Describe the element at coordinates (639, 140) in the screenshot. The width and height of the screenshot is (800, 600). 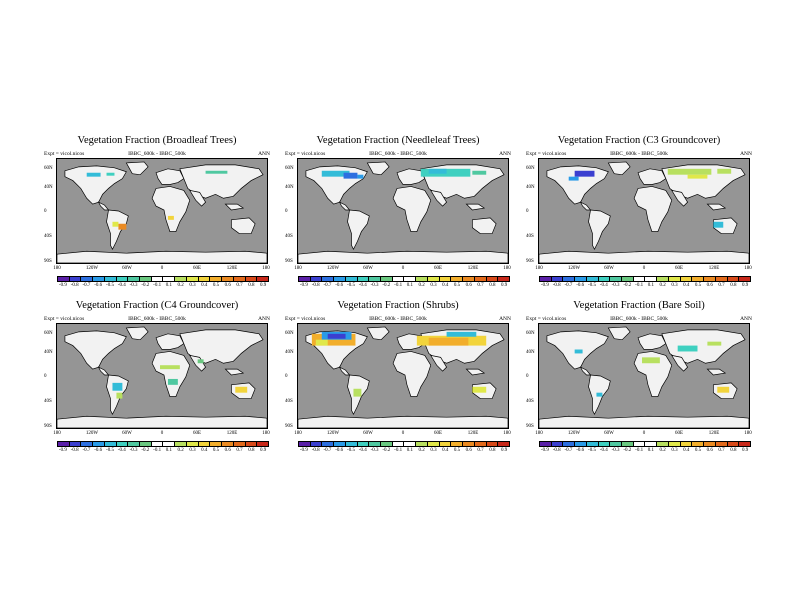
I see `panel-title: Vegetation Fraction (C3 Groundcover)` at that location.